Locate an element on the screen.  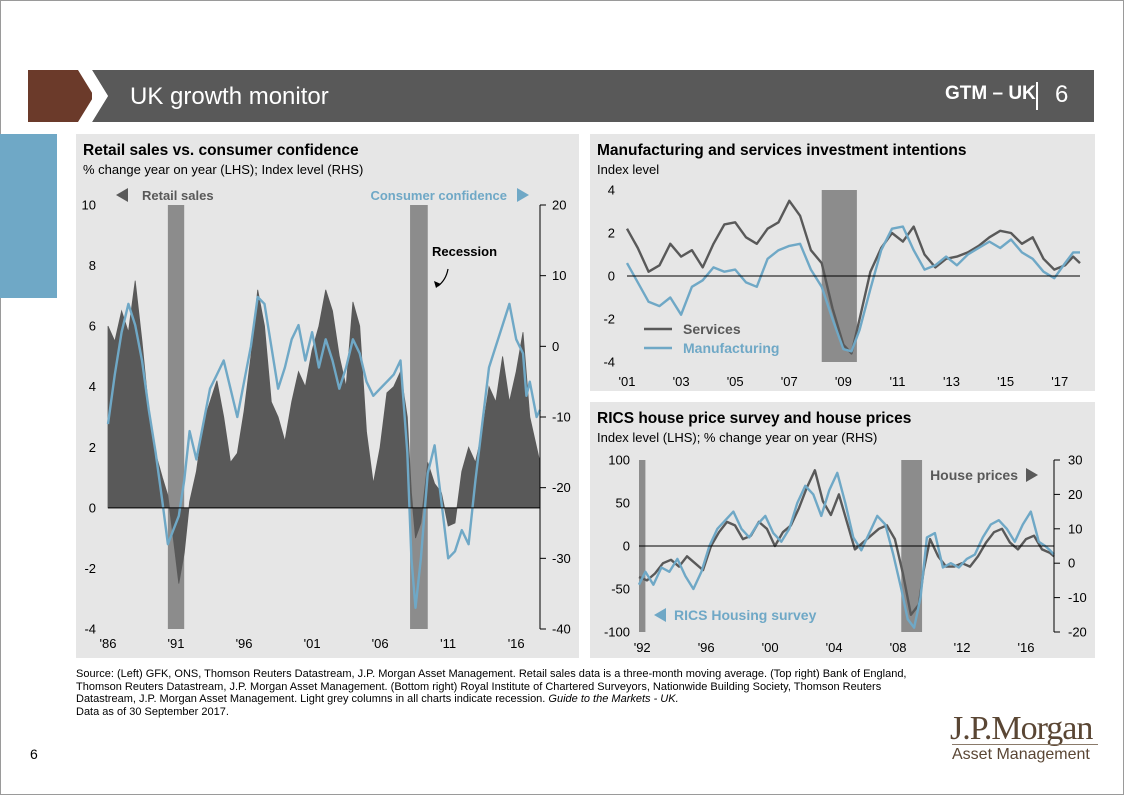
y-tick-label-left: -50 is located at coordinates (620, 589).